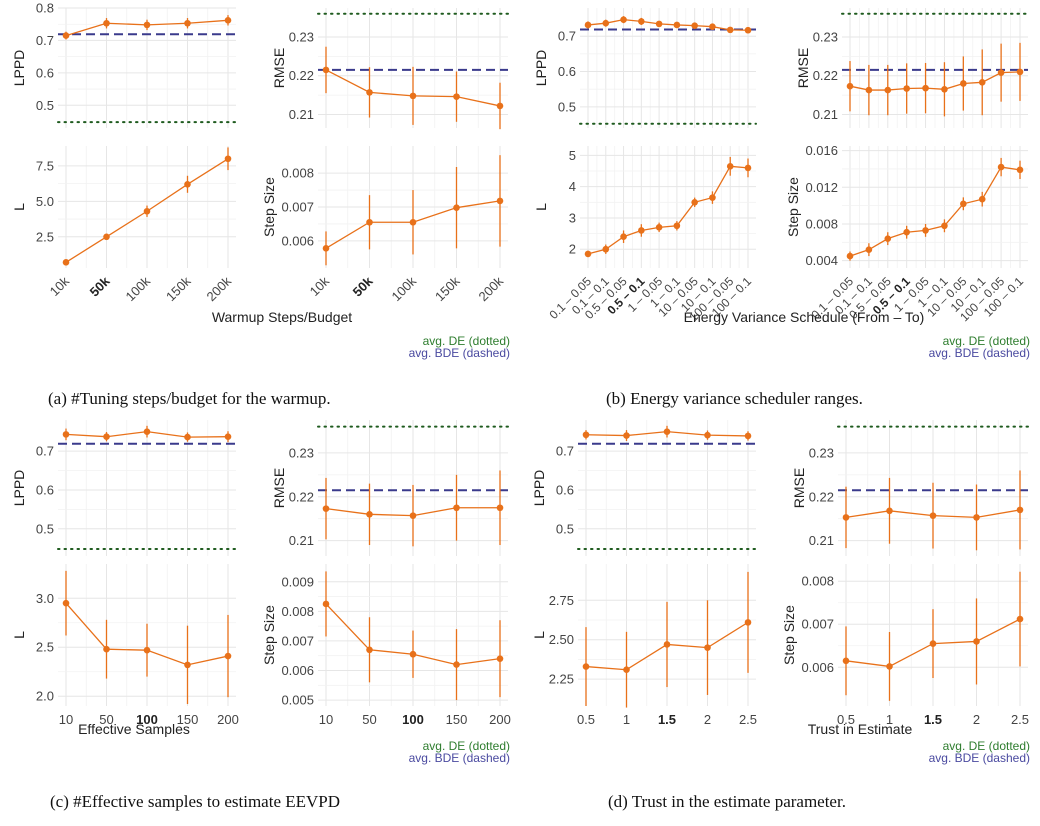 Image resolution: width=1040 pixels, height=826 pixels. I want to click on x-tick-label: 50k, so click(100, 286).